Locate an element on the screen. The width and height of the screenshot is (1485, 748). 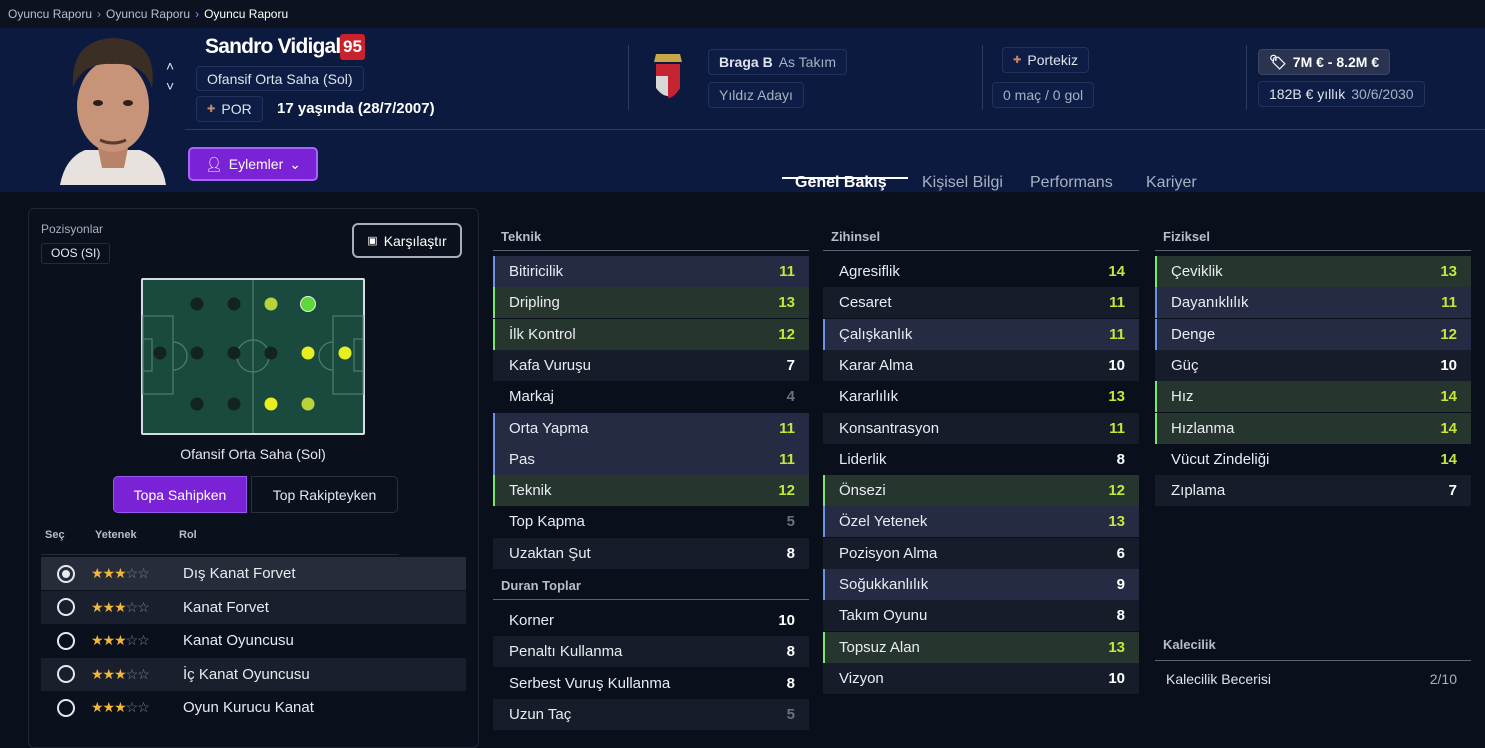
attribute-row: Uzun Taç 5 is located at coordinates (651, 714).